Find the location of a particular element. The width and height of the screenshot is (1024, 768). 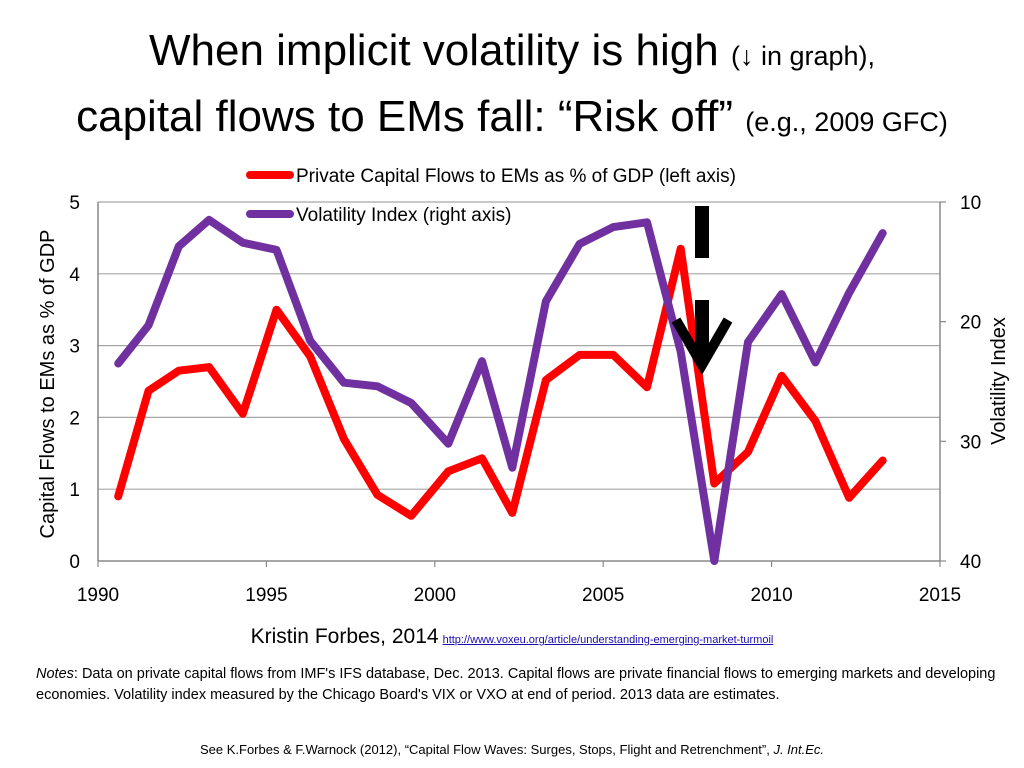

title-main-2: capital flows to EMs fall: “Risk off” is located at coordinates (405, 116).